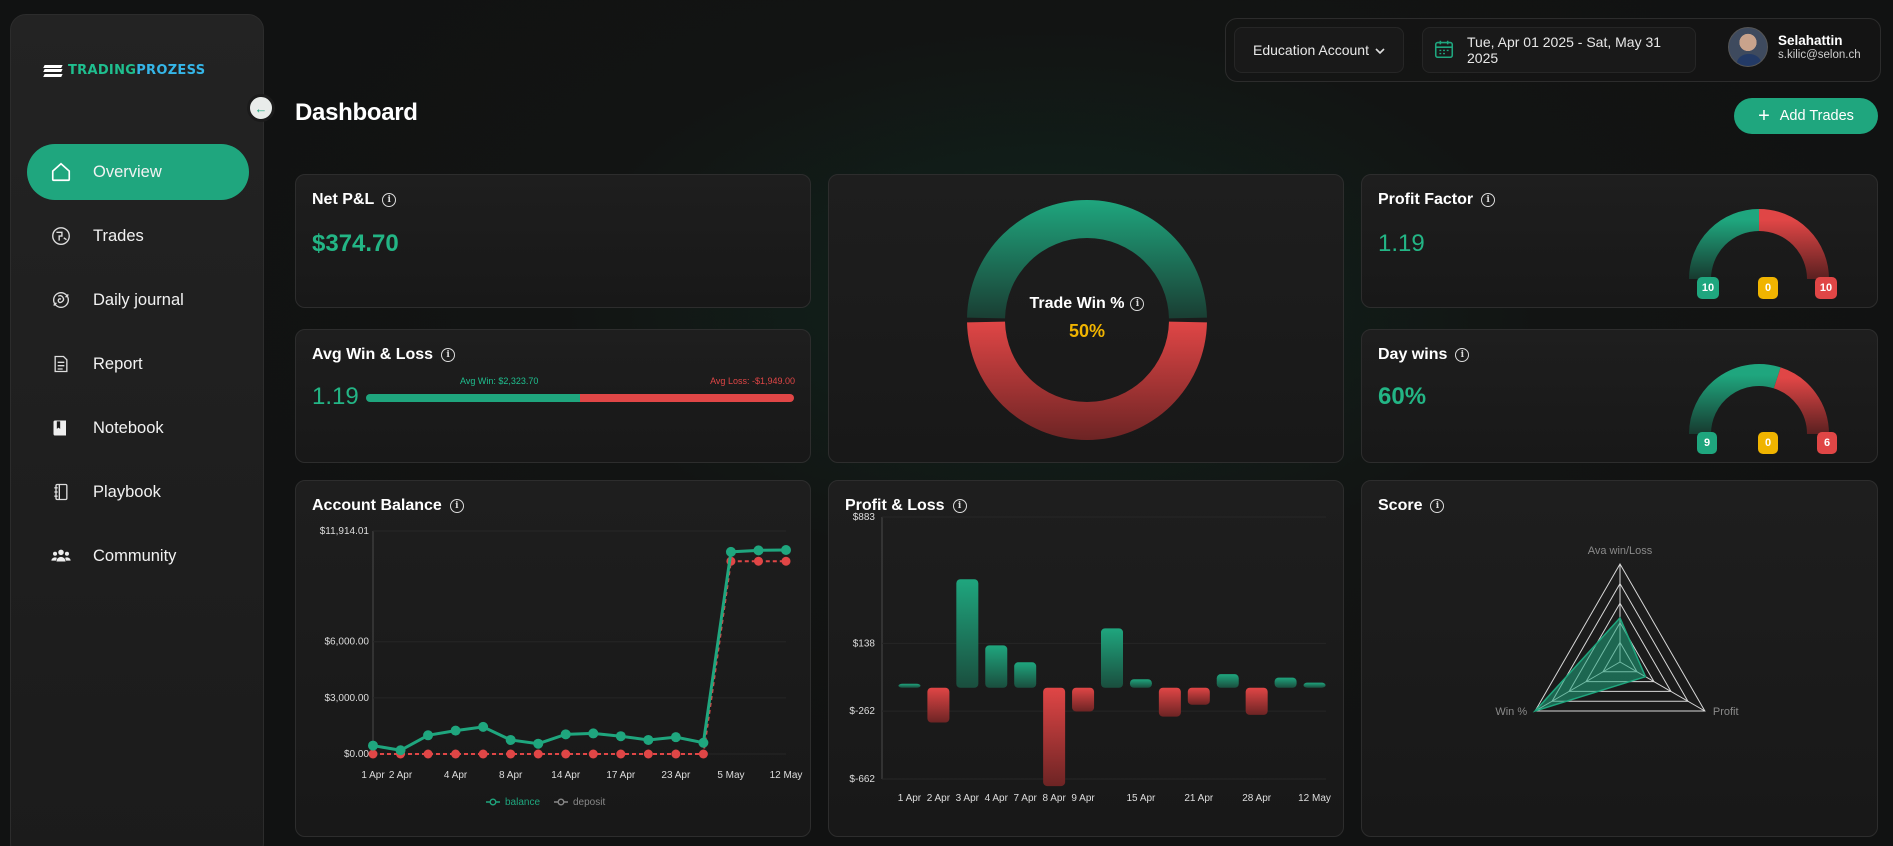 The height and width of the screenshot is (846, 1893). I want to click on add-trades-label: Add Trades, so click(1816, 116).